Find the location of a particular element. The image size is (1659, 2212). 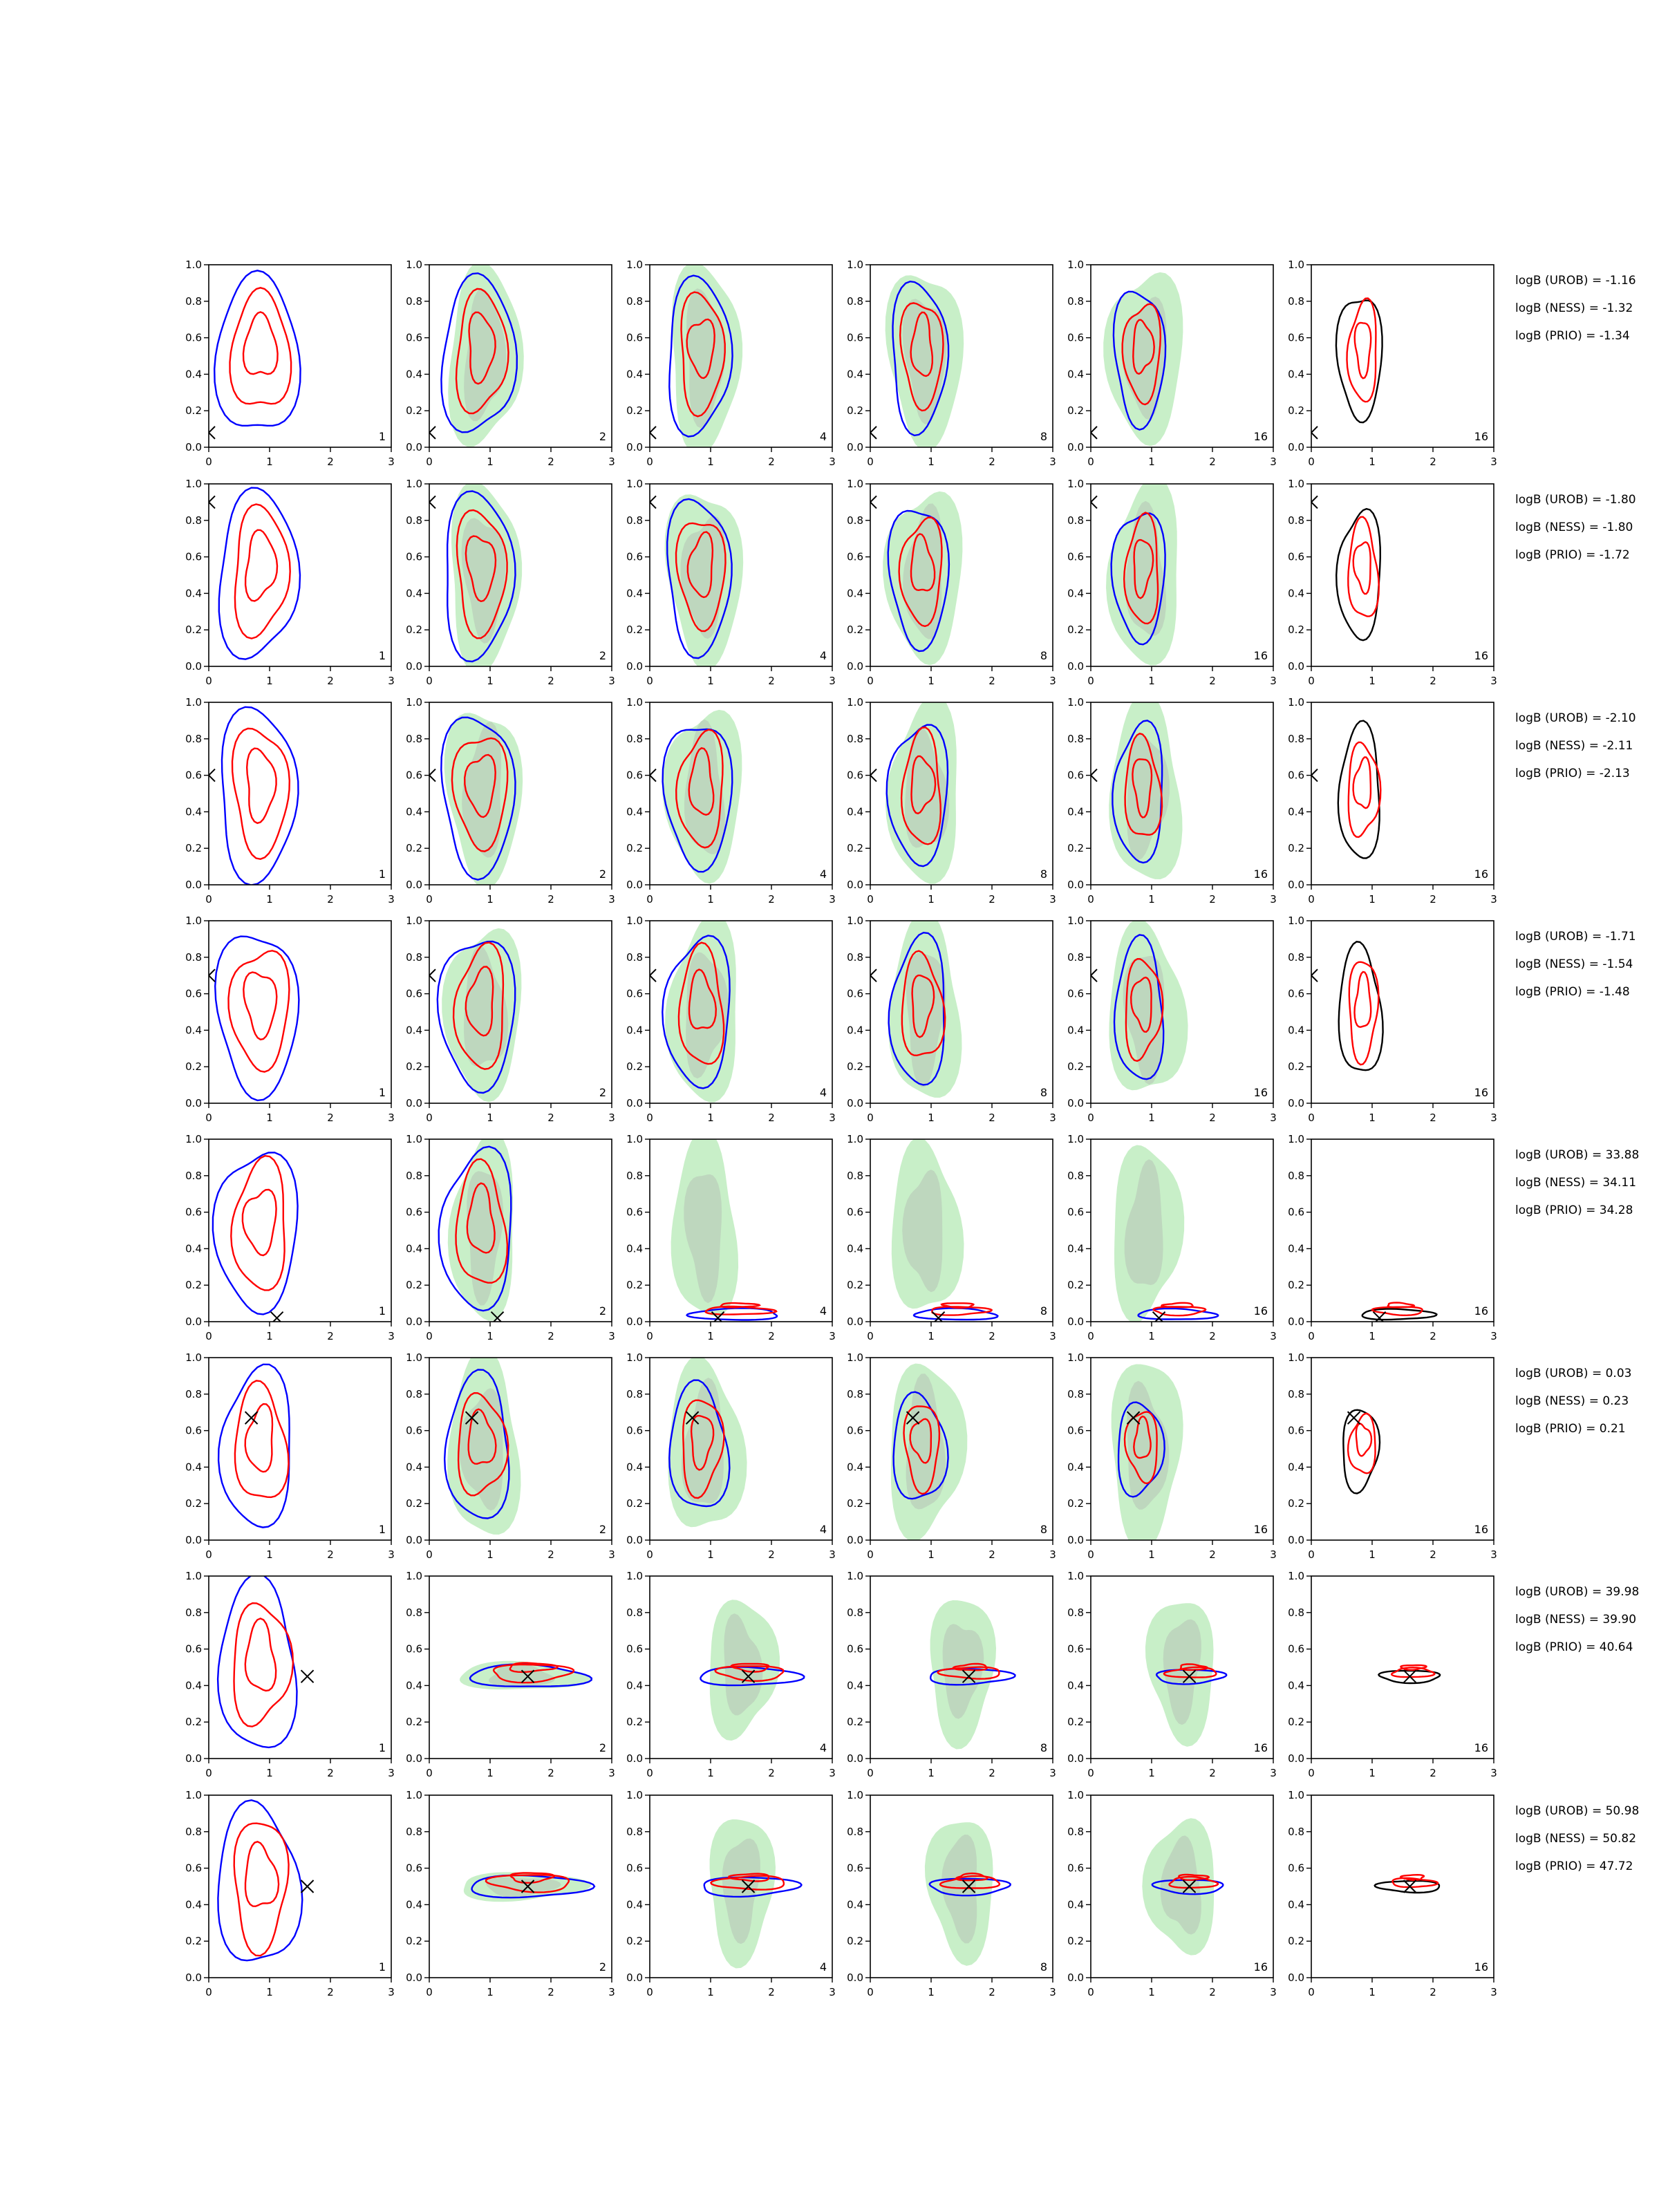

logb-label-row1: logB (UROB) = -1.16 is located at coordinates (1576, 281).